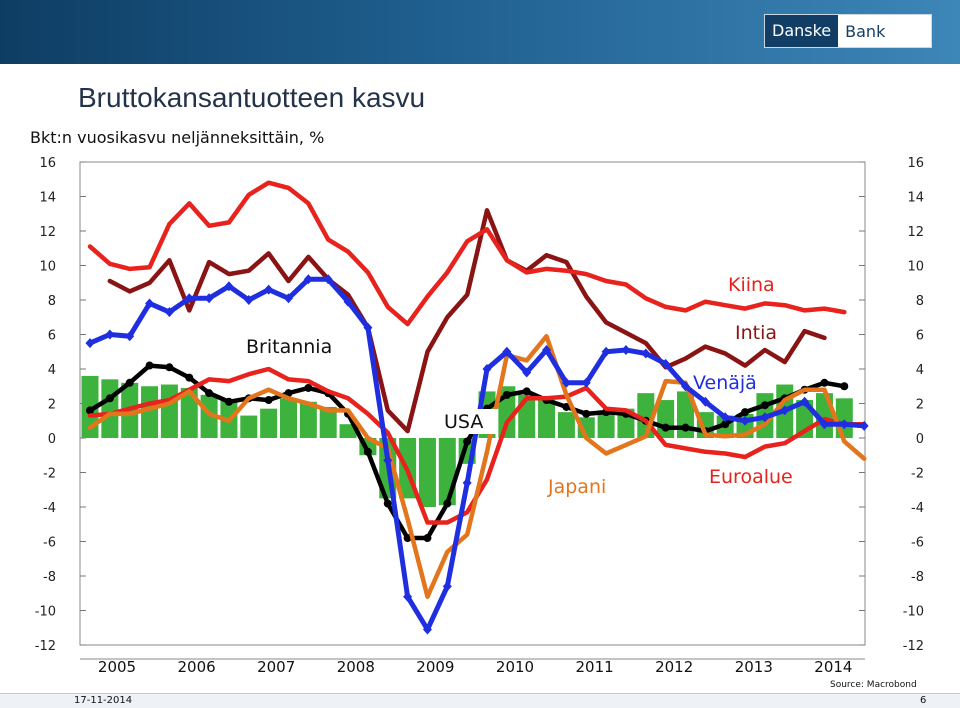 This screenshot has width=960, height=708. Describe the element at coordinates (117, 667) in the screenshot. I see `x-tick-label: 2005` at that location.